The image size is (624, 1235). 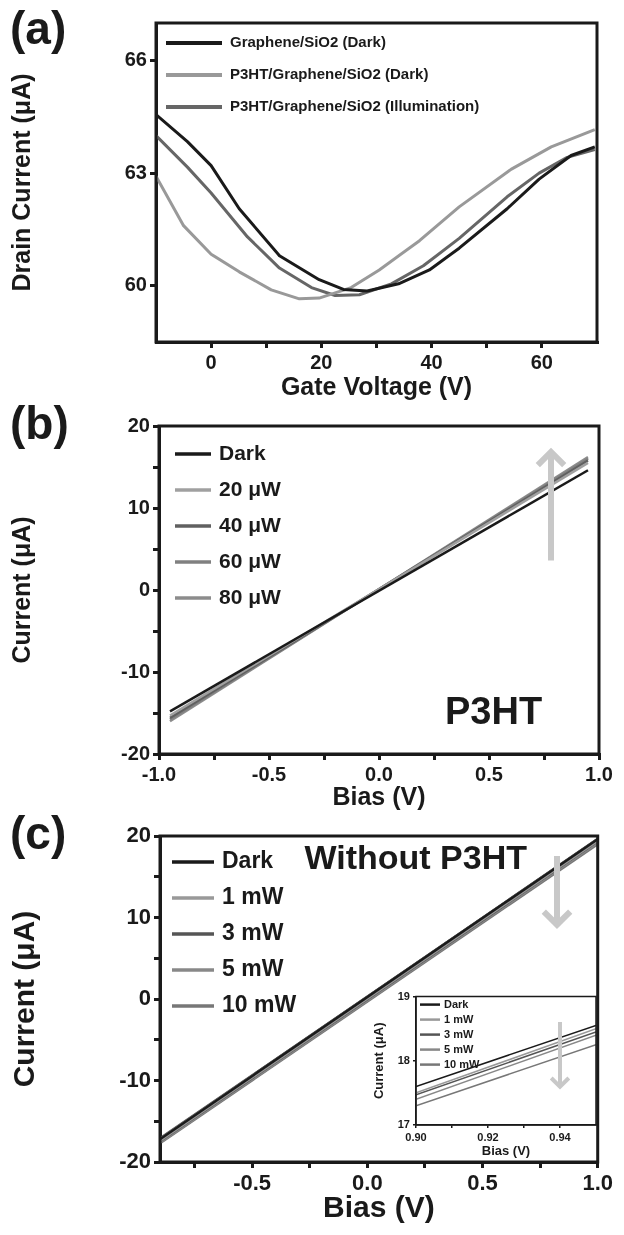 I want to click on x-tick-label: -1.0, so click(x=159, y=773).